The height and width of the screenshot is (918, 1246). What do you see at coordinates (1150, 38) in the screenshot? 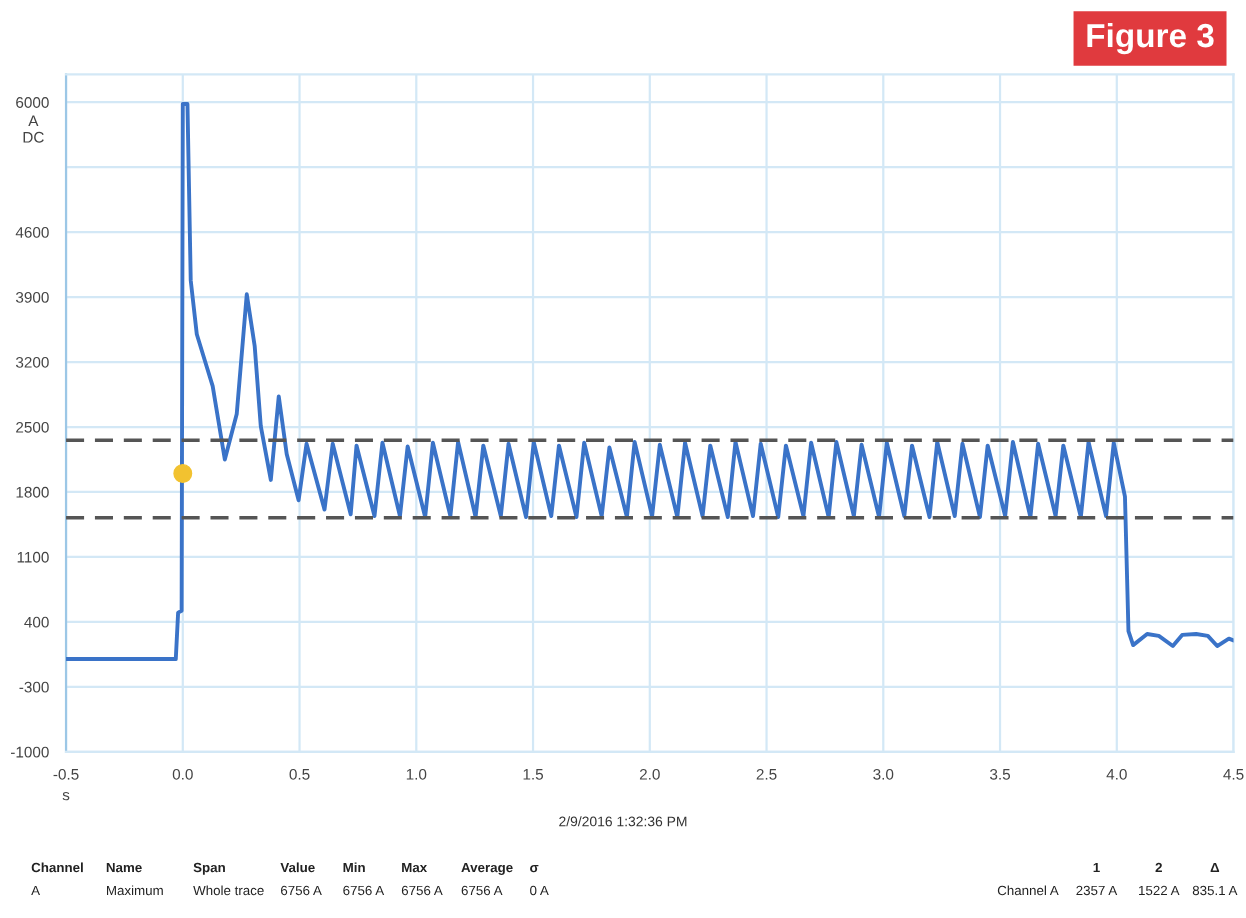
I see `chart-title: Figure 3` at bounding box center [1150, 38].